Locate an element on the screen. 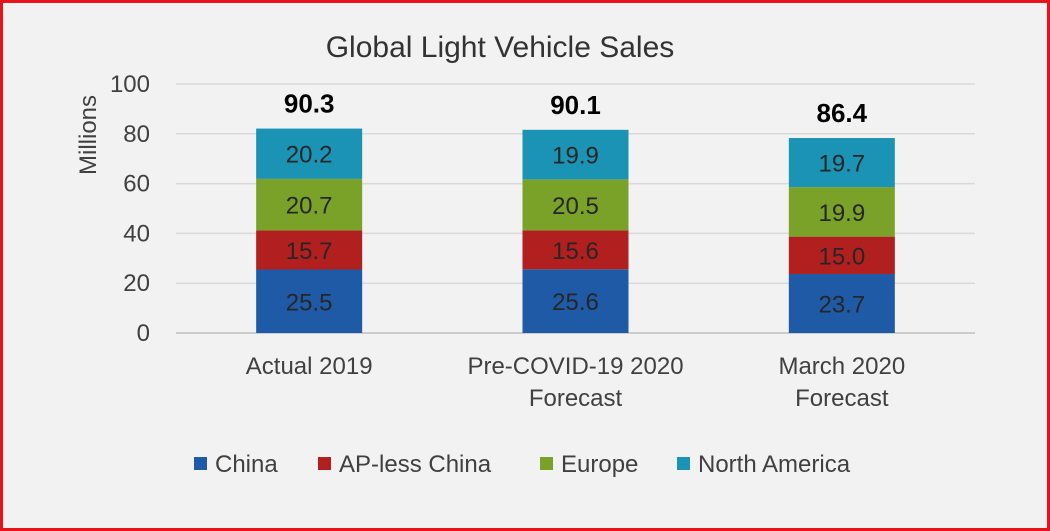 The height and width of the screenshot is (531, 1050). y-axis-label: Millions is located at coordinates (88, 135).